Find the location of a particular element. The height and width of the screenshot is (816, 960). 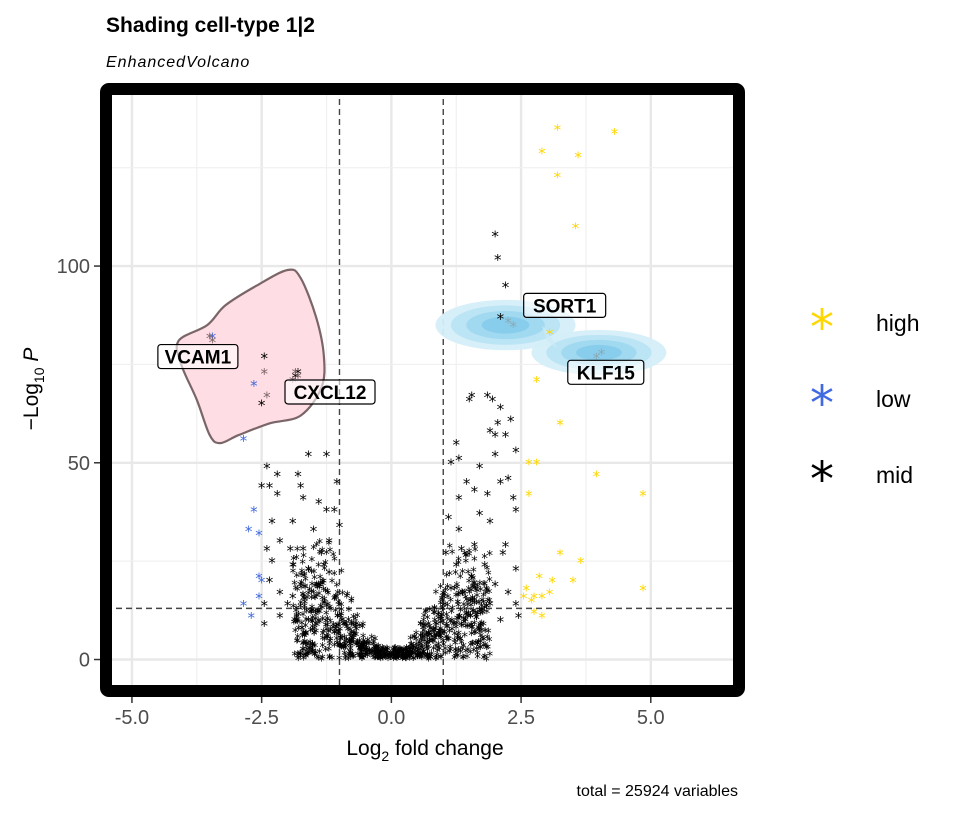

y-tick-label: 0 is located at coordinates (84, 661).